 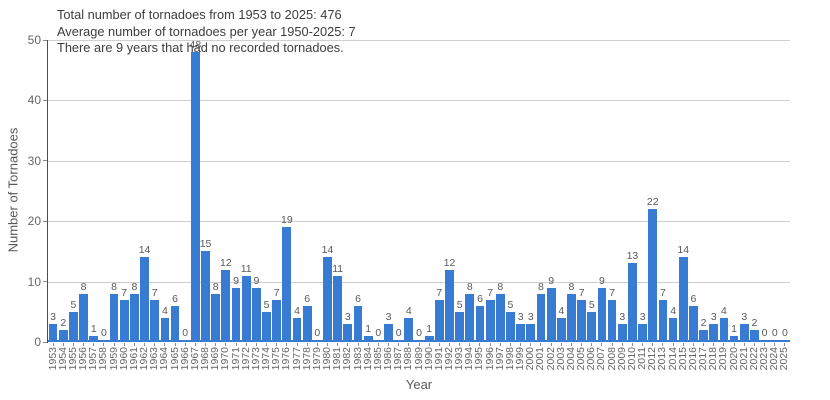 I want to click on bar-1973, so click(x=256, y=314).